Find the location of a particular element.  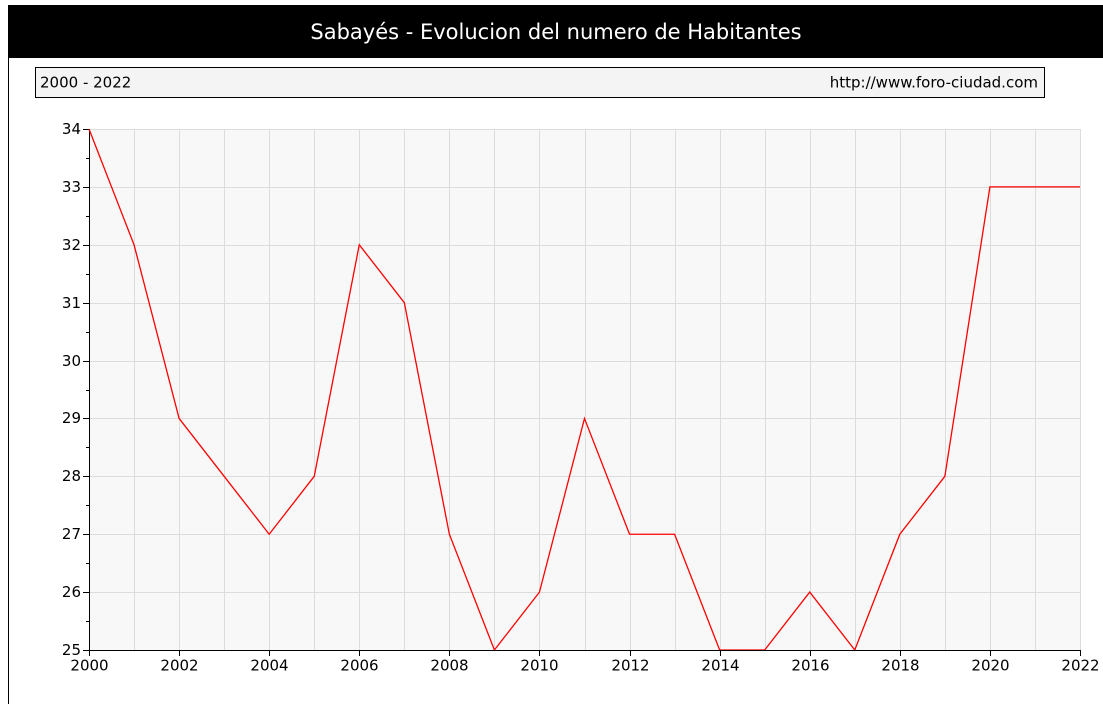

x-tick-label: 2014 is located at coordinates (720, 666).